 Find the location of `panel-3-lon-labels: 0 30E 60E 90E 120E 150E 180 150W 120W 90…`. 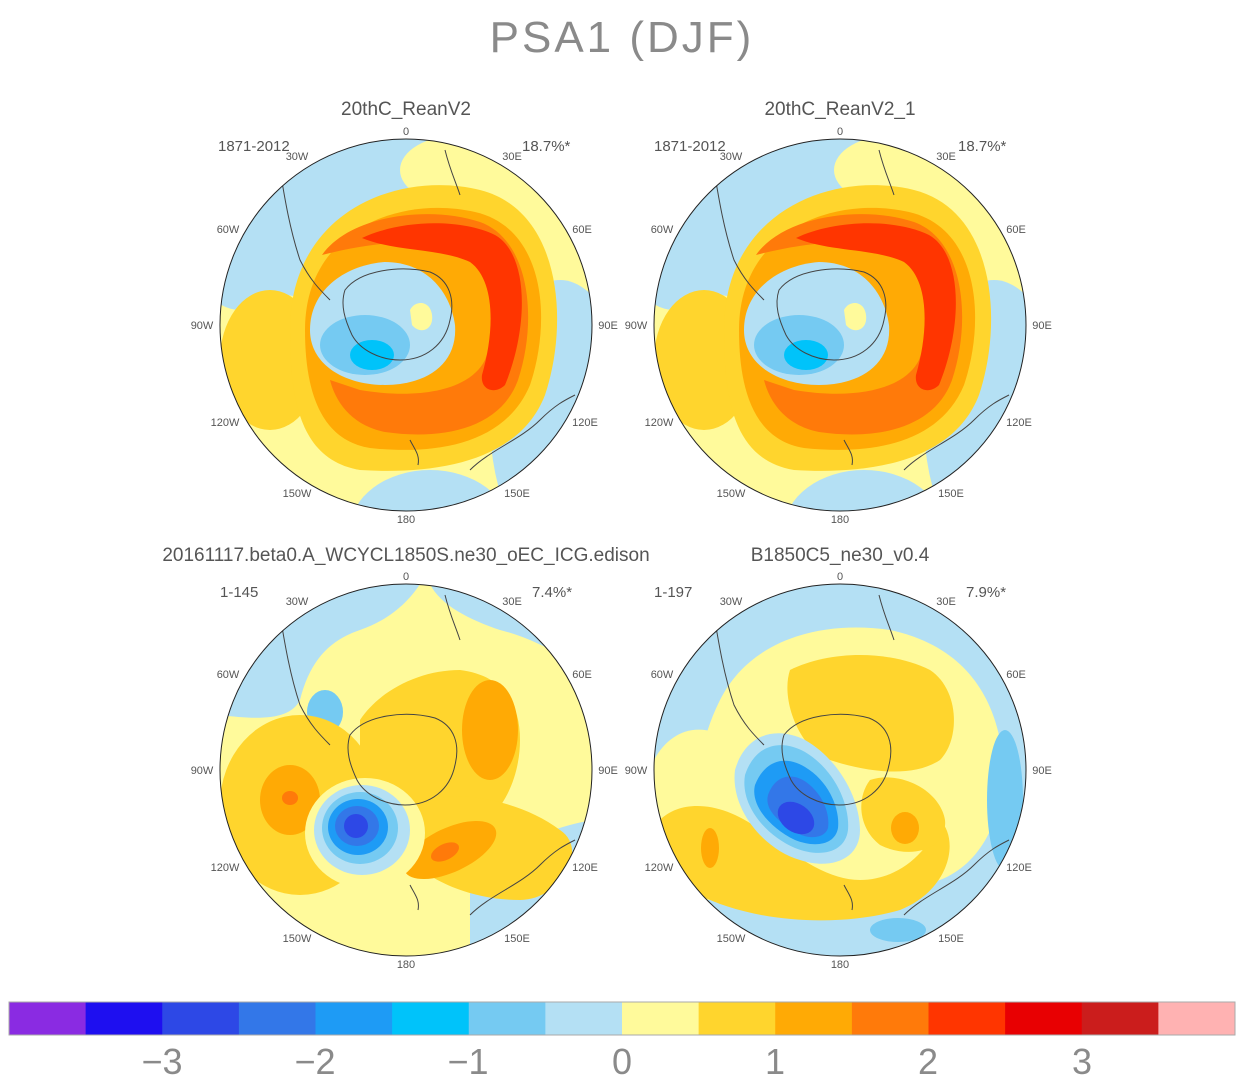

panel-3-lon-labels: 0 30E 60E 90E 120E 150E 180 150W 120W 90… is located at coordinates (404, 771).